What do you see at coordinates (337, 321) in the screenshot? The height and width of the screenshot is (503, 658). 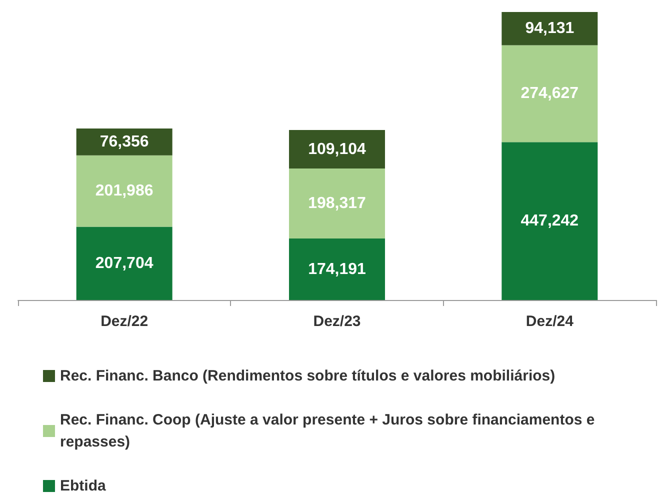 I see `x-tick-label: Dez/23` at bounding box center [337, 321].